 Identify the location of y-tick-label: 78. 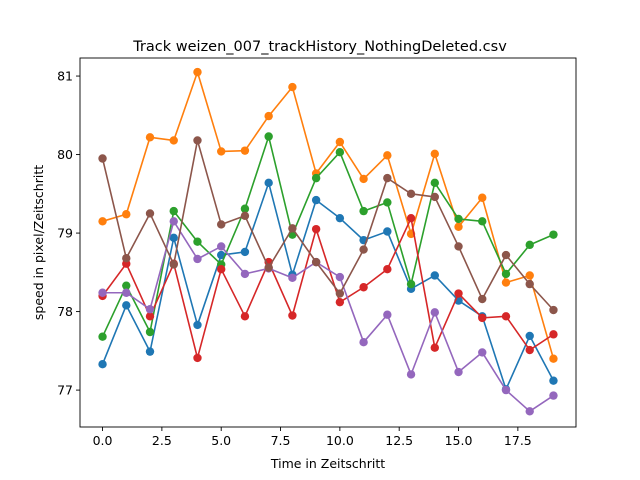
(65, 311).